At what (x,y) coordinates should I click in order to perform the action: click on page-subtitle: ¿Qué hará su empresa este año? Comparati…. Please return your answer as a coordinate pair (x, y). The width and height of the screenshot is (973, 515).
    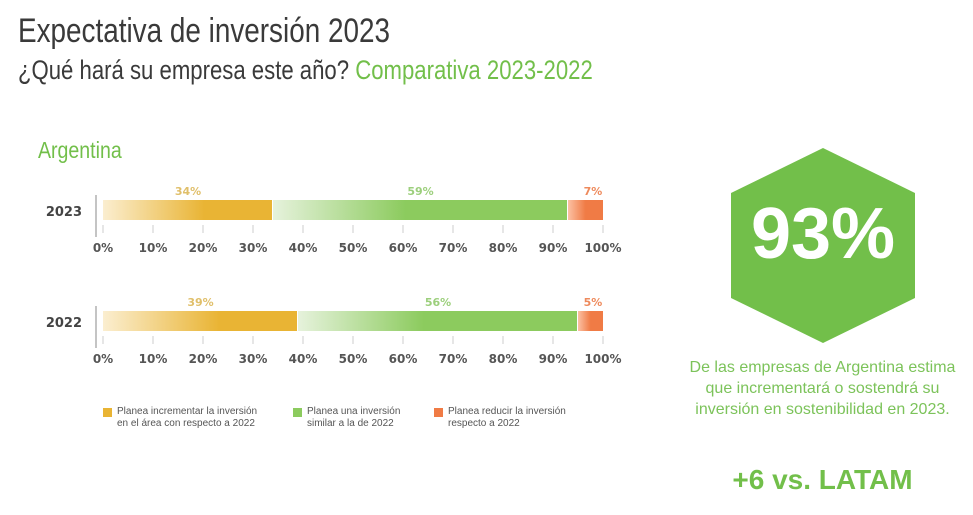
    Looking at the image, I should click on (305, 70).